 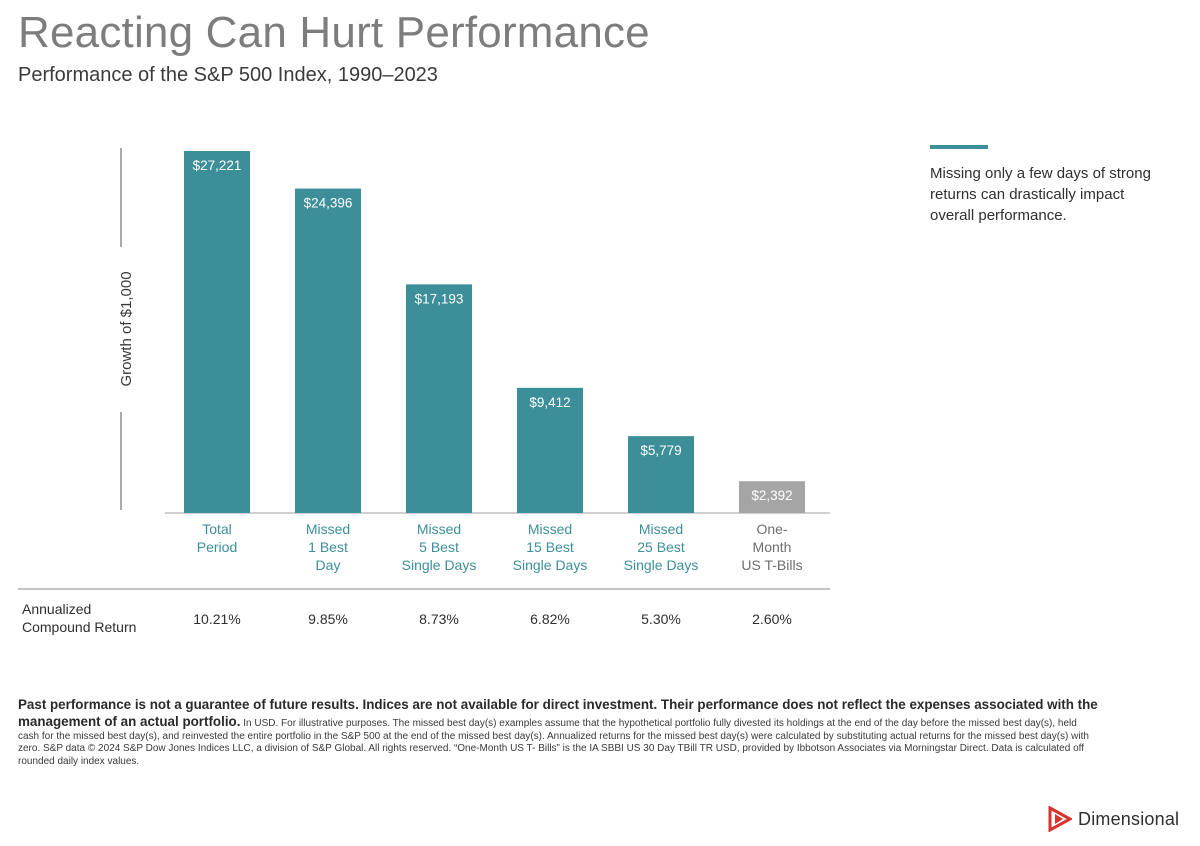 I want to click on bar-value-label-1: $24,396, so click(x=328, y=203).